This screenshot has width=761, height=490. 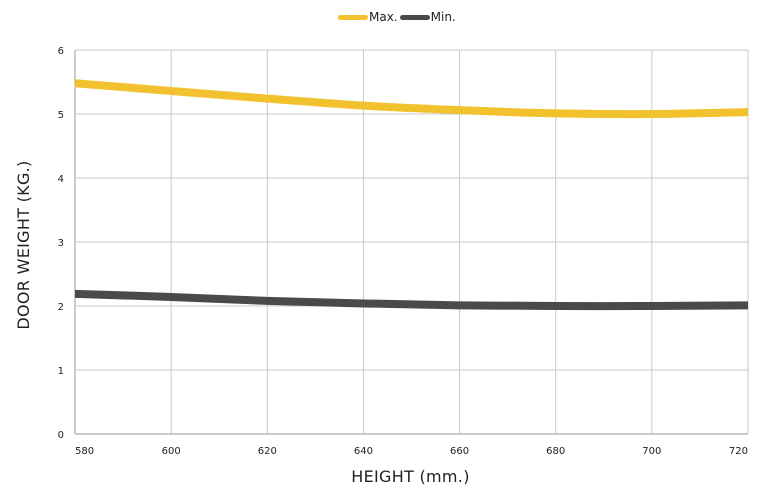 What do you see at coordinates (411, 99) in the screenshot?
I see `series-line-max` at bounding box center [411, 99].